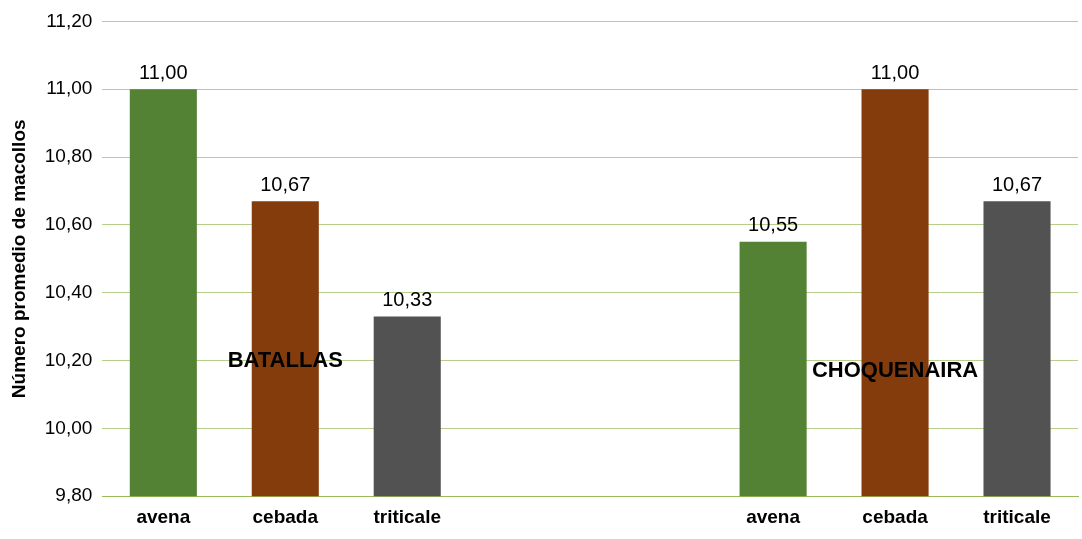 Image resolution: width=1082 pixels, height=539 pixels. What do you see at coordinates (68, 427) in the screenshot?
I see `y-tick-label: 10,00` at bounding box center [68, 427].